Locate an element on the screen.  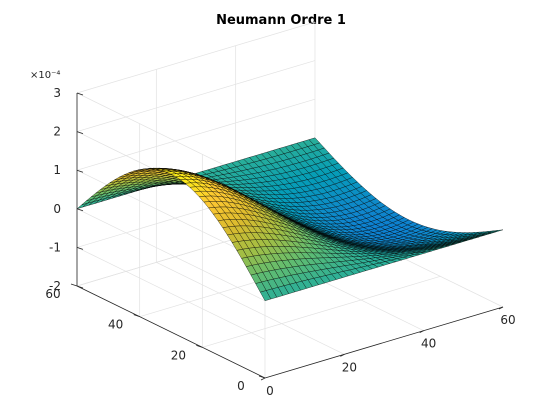
z-tick-label: 0 is located at coordinates (57, 209).